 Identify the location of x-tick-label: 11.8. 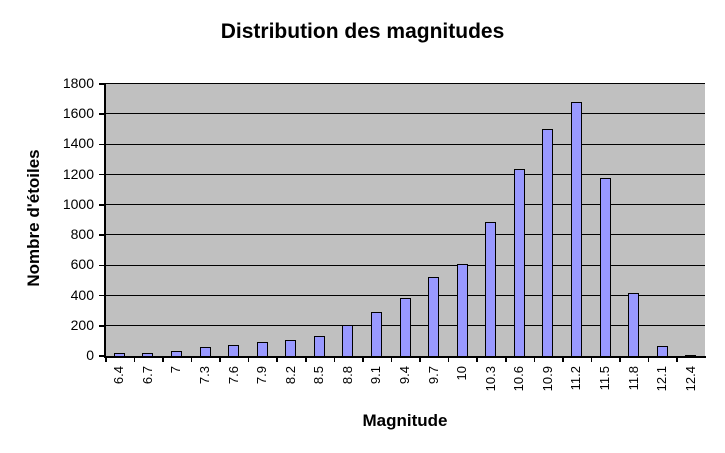
(633, 378).